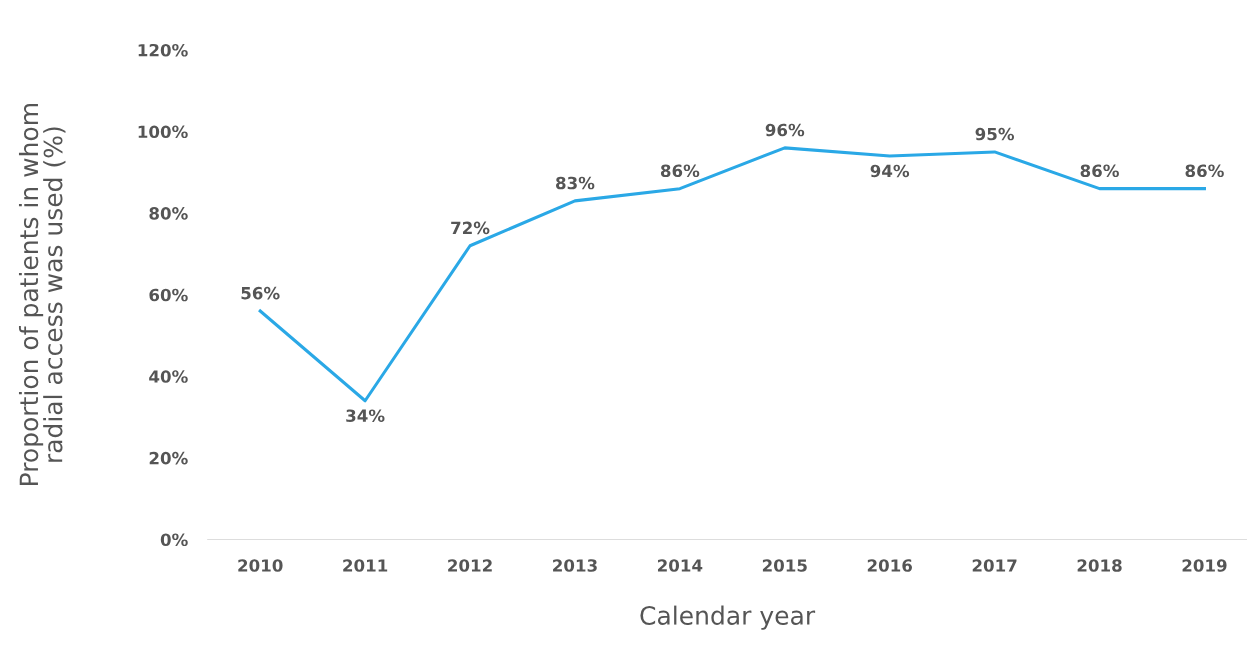 This screenshot has height=666, width=1259. What do you see at coordinates (42, 295) in the screenshot?
I see `y-axis-title: Proportion of patients in whom radial access was used (%)` at bounding box center [42, 295].